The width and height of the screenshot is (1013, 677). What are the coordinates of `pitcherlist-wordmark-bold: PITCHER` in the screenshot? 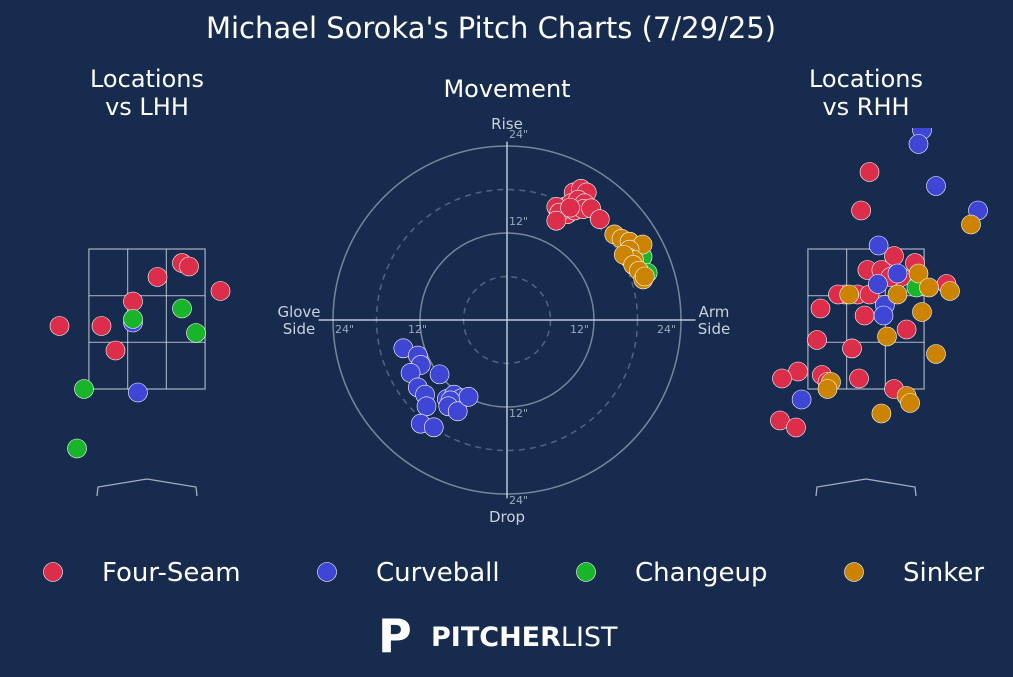 It's located at (496, 637).